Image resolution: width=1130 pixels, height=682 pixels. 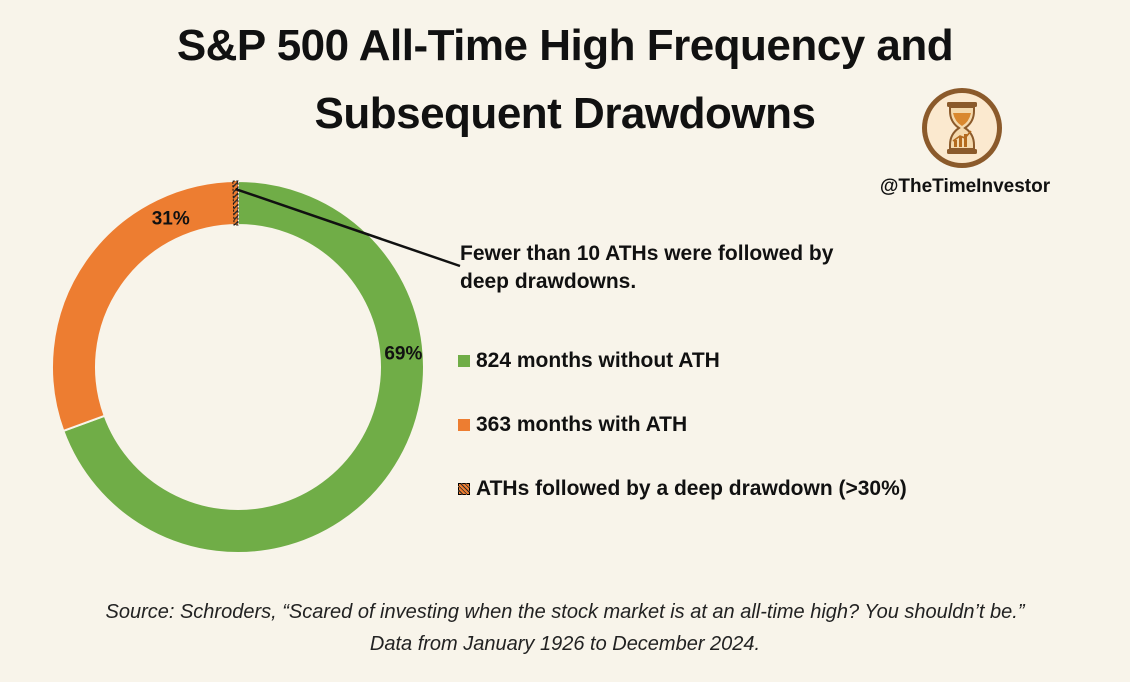 I want to click on legend-swatch-orange, so click(x=464, y=425).